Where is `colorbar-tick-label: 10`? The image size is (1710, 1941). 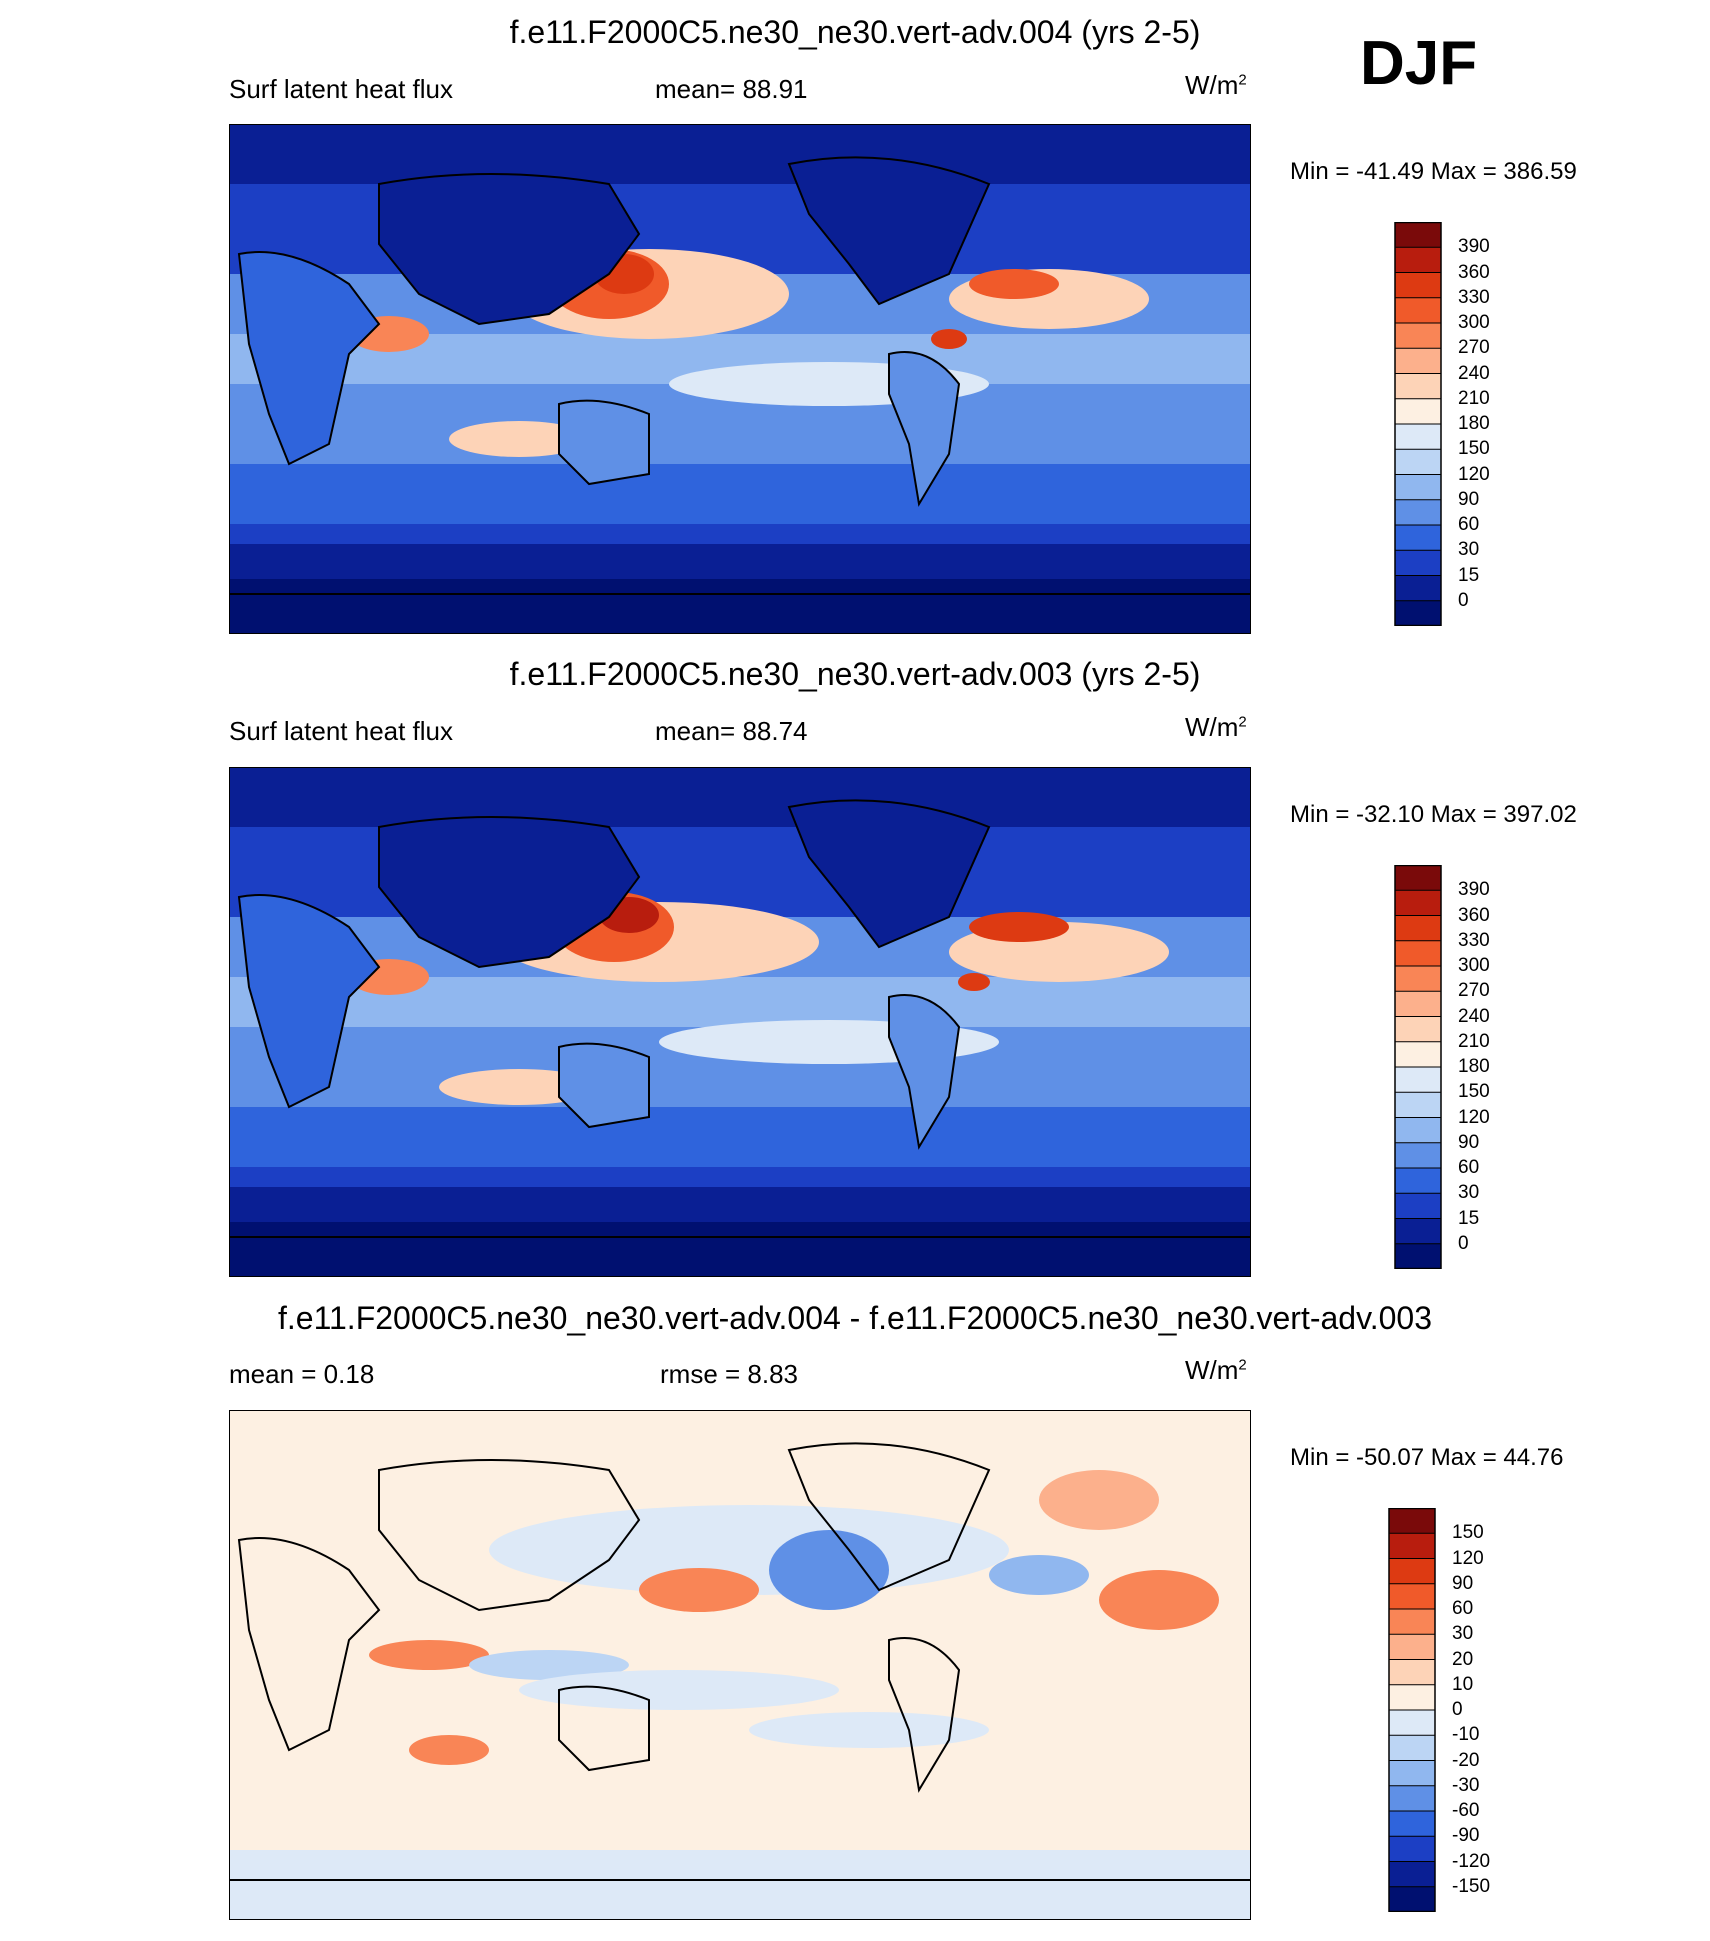
colorbar-tick-label: 10 is located at coordinates (1463, 1684).